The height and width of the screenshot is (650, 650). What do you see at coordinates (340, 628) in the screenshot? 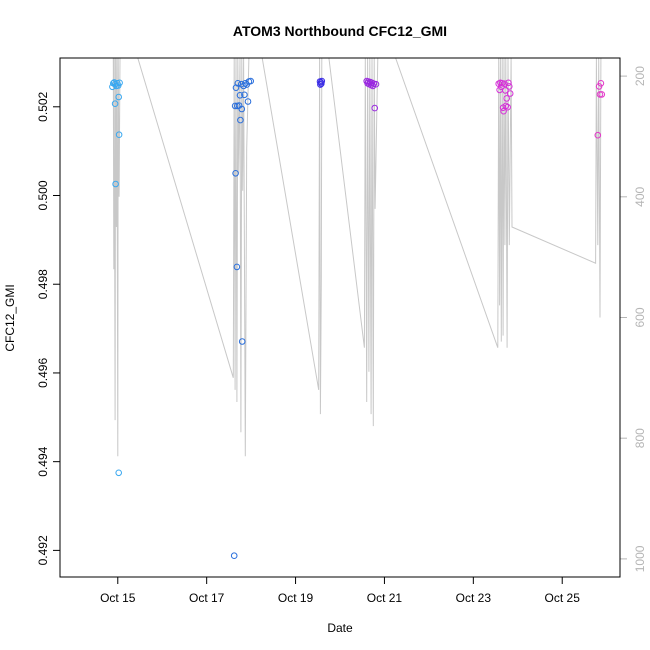
I see `x-axis-label: Date` at bounding box center [340, 628].